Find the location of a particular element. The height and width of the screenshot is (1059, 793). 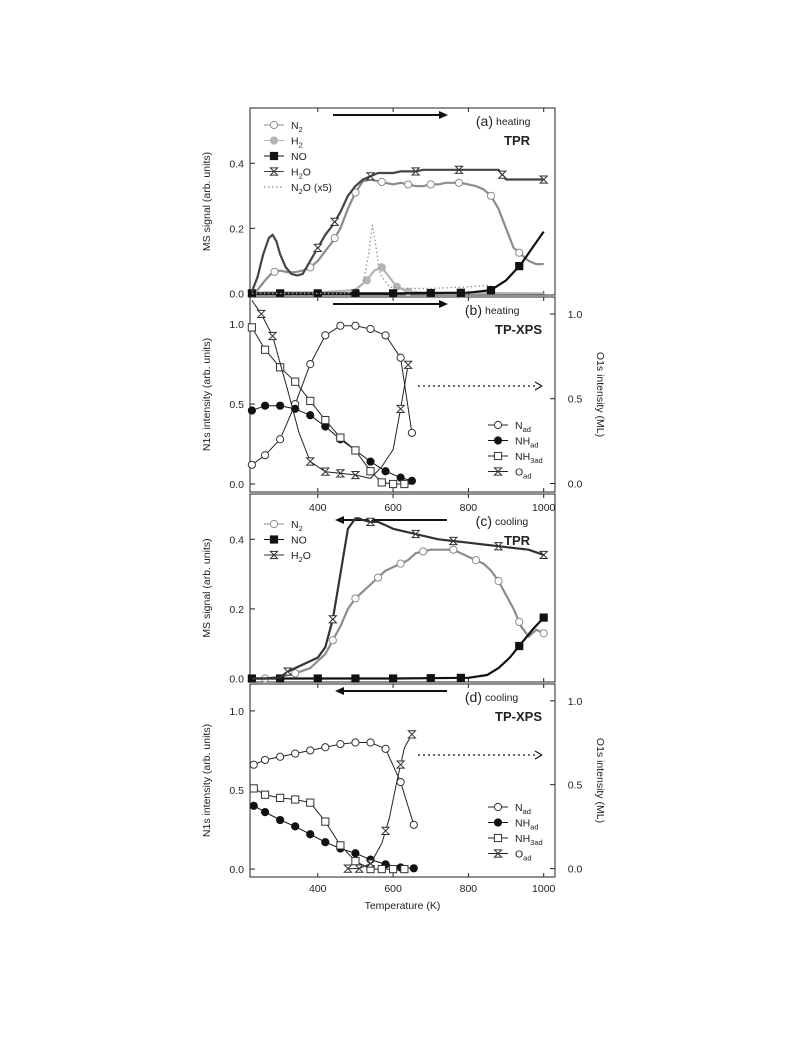

panel-frame is located at coordinates (402, 201).